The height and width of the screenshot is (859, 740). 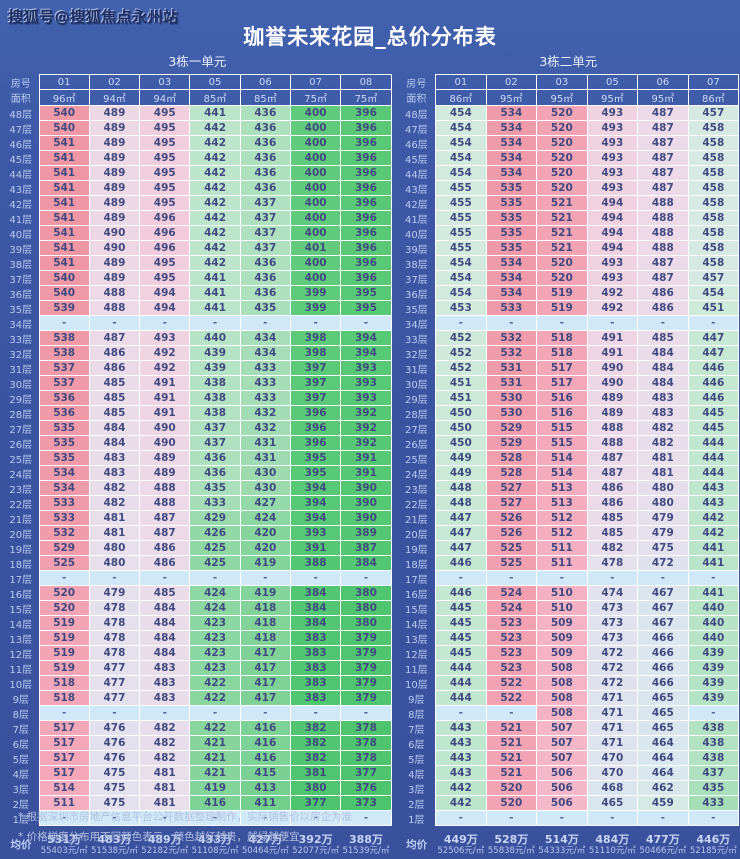 I want to click on price-cell: 525, so click(x=511, y=548).